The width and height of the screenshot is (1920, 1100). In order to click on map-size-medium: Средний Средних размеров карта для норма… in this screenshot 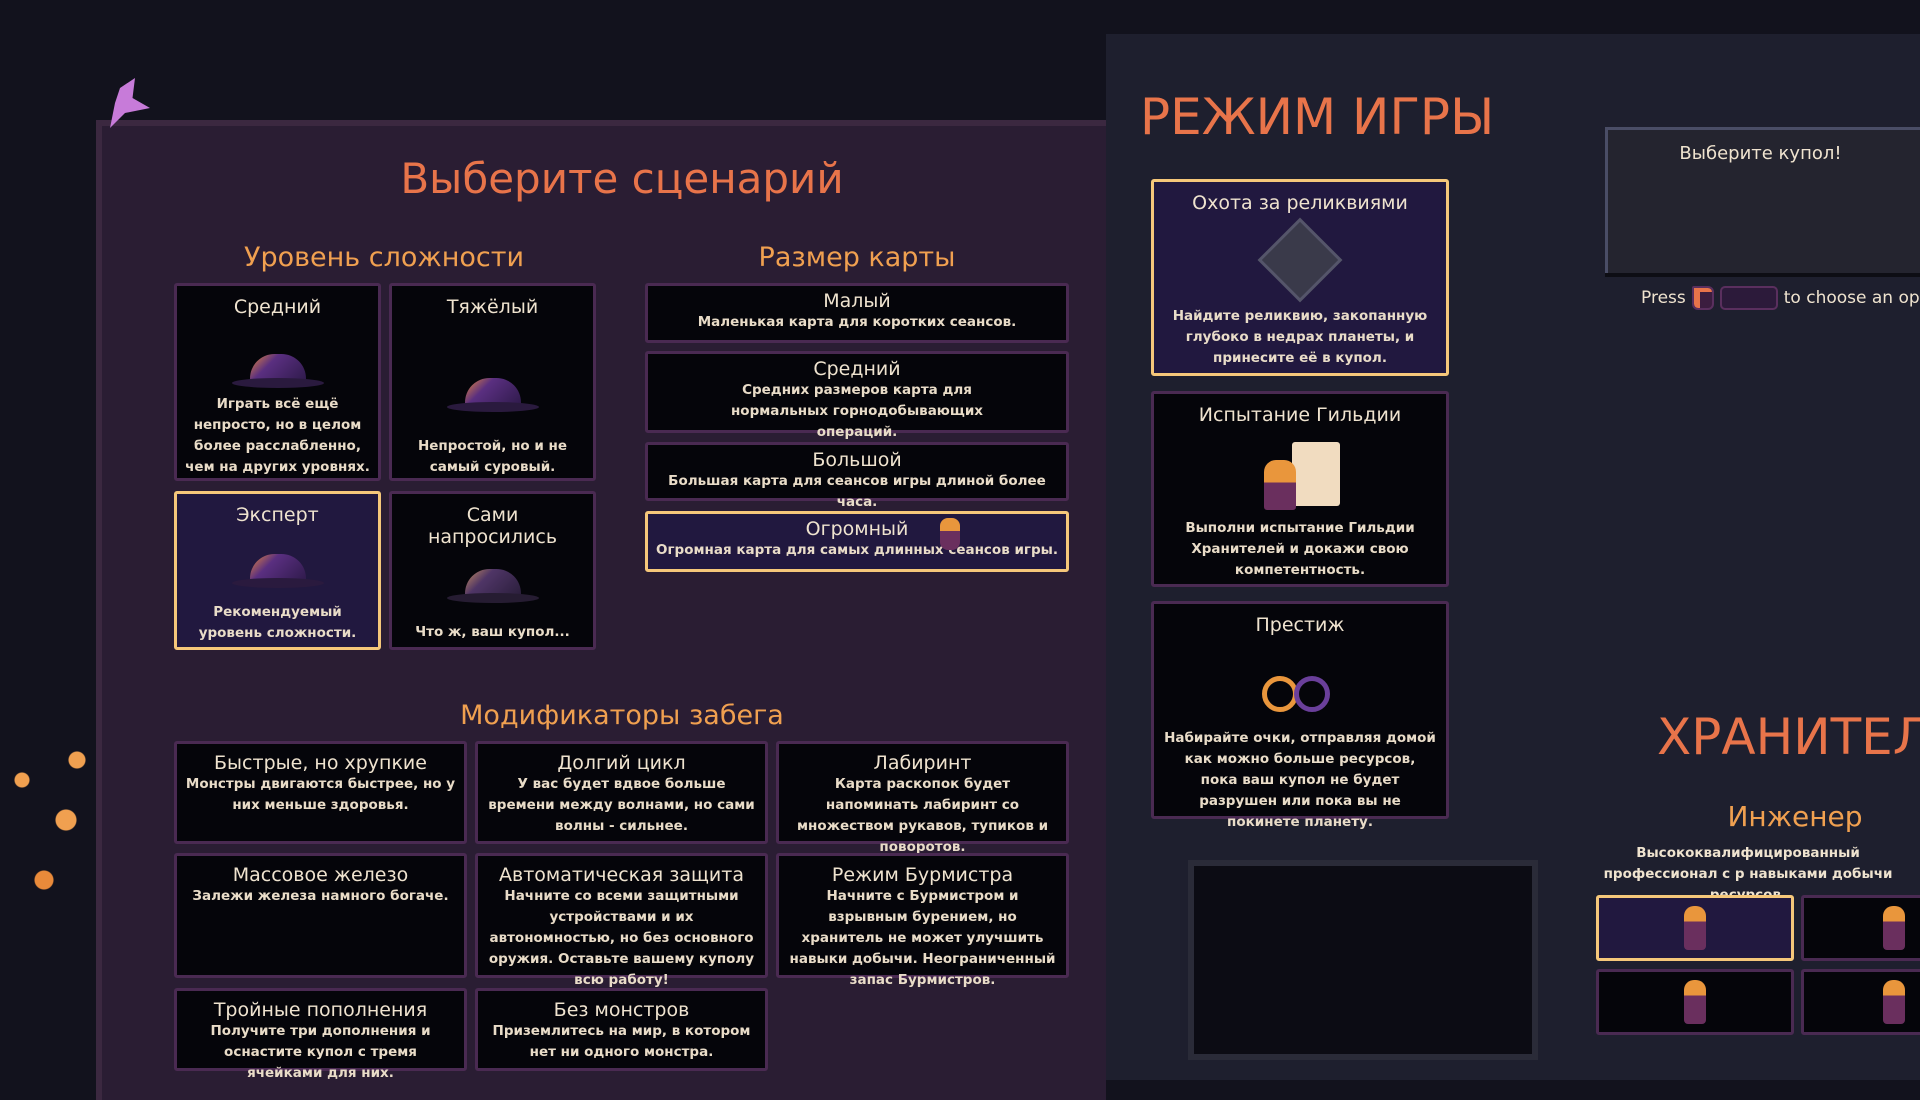, I will do `click(857, 395)`.